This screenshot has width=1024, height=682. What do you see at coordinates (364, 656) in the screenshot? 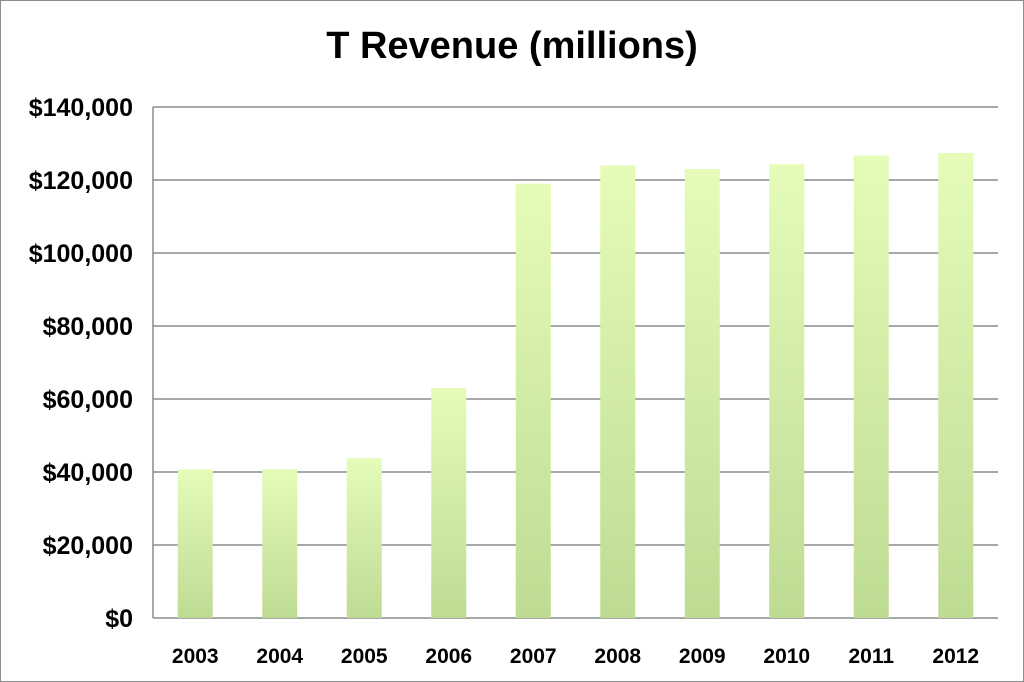
I see `x-tick-label: 2005` at bounding box center [364, 656].